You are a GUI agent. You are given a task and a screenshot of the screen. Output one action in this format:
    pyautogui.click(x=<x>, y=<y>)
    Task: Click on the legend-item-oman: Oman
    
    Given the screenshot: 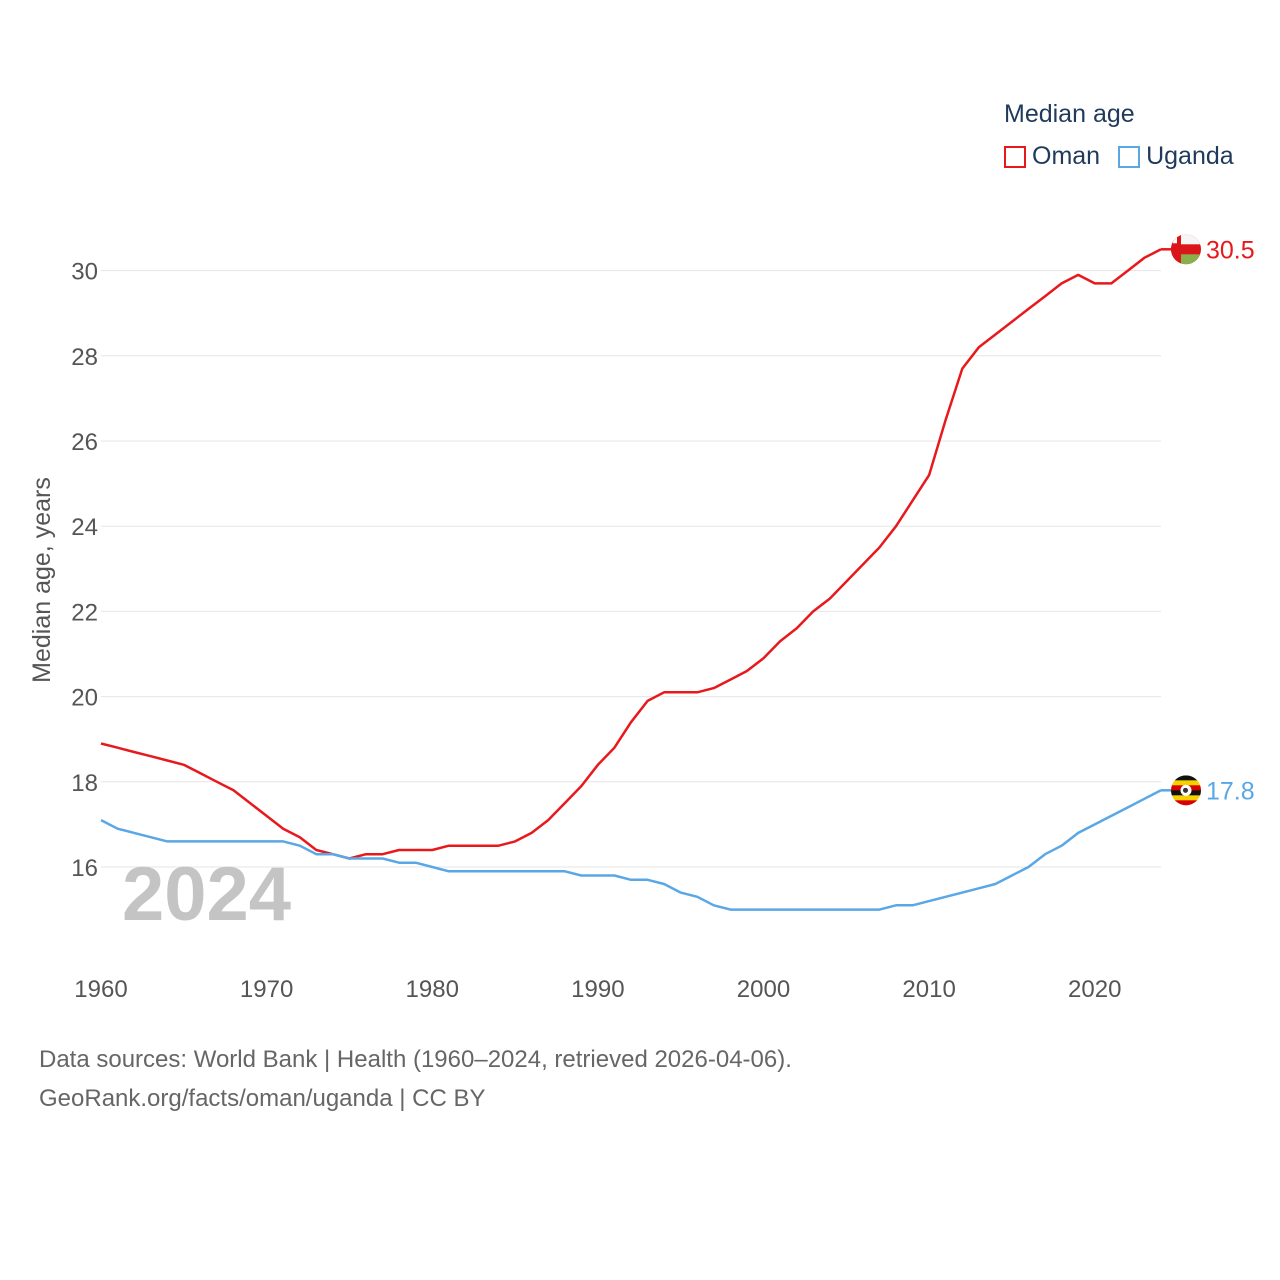 What is the action you would take?
    pyautogui.click(x=1052, y=156)
    